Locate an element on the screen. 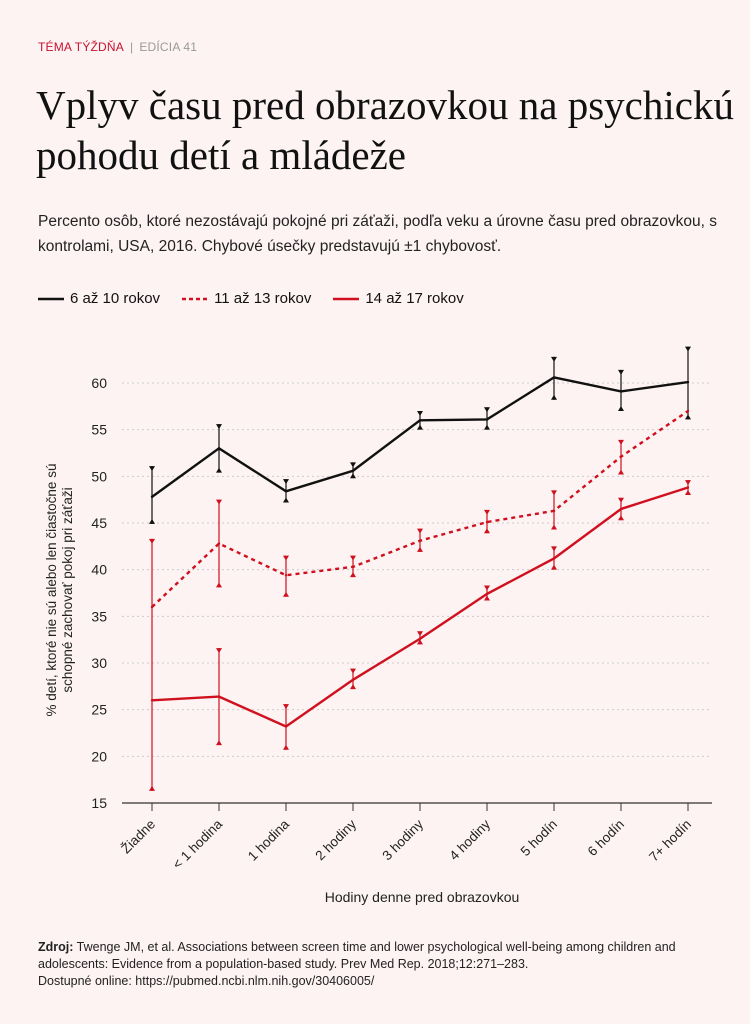 Image resolution: width=750 pixels, height=1024 pixels. x-tick-label: 4 hodiny is located at coordinates (469, 839).